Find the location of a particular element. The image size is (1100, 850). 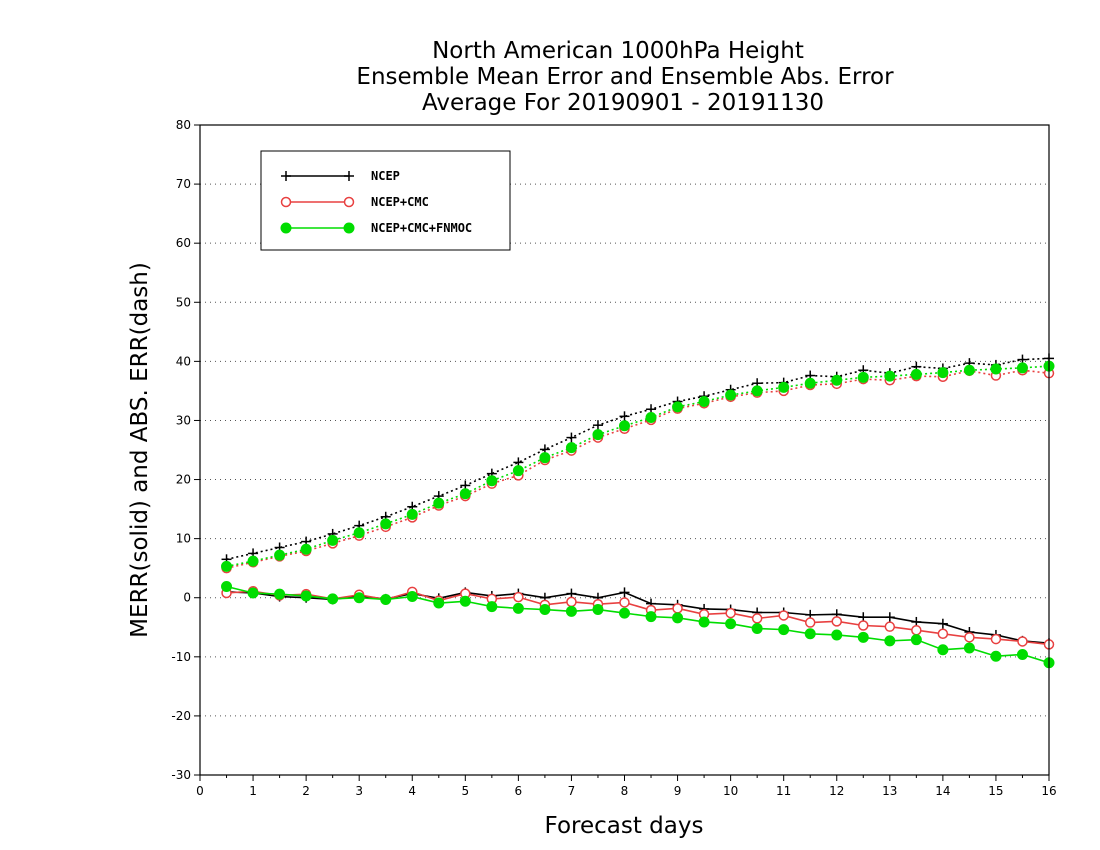

x-tick-label-1: 1 is located at coordinates (253, 791).